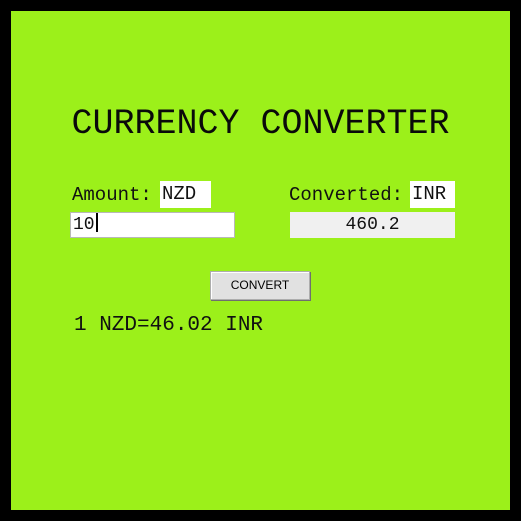 The width and height of the screenshot is (521, 521). What do you see at coordinates (432, 194) in the screenshot?
I see `to-currency-field: INR` at bounding box center [432, 194].